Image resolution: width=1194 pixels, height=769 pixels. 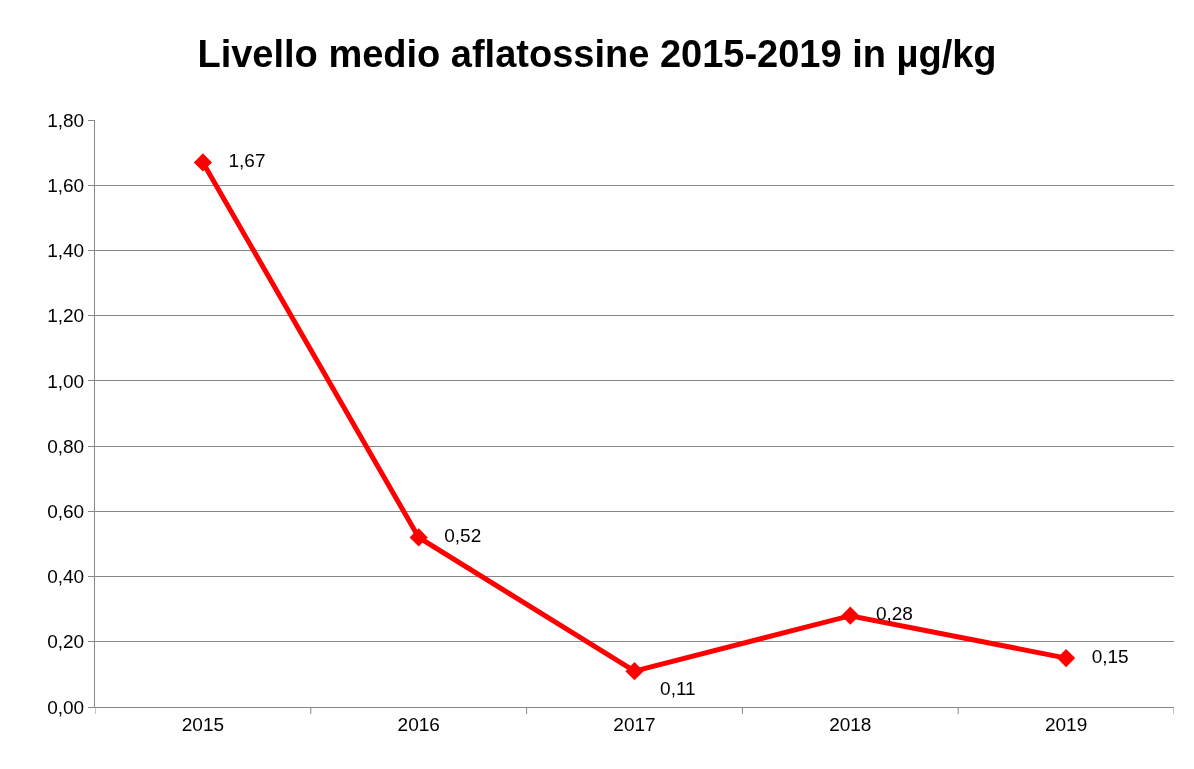 What do you see at coordinates (66, 511) in the screenshot?
I see `y-tick-label: 0,60` at bounding box center [66, 511].